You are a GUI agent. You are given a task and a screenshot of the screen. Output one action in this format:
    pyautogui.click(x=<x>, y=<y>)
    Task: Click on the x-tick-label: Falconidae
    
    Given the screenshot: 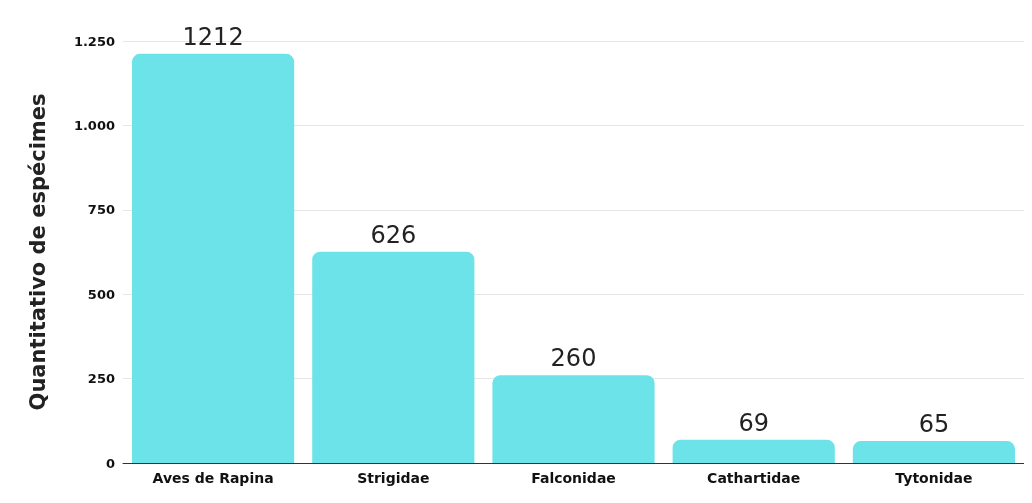 What is the action you would take?
    pyautogui.click(x=573, y=478)
    